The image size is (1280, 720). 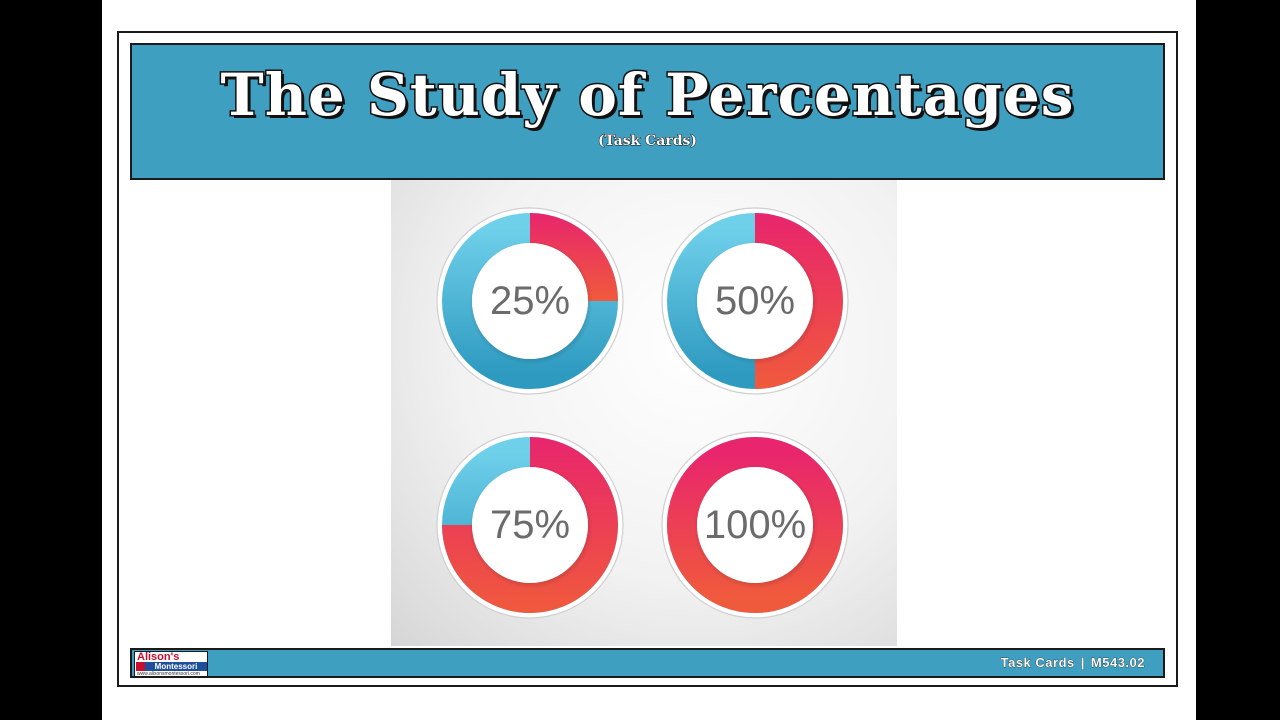 What do you see at coordinates (158, 657) in the screenshot?
I see `logo-name: Alison's` at bounding box center [158, 657].